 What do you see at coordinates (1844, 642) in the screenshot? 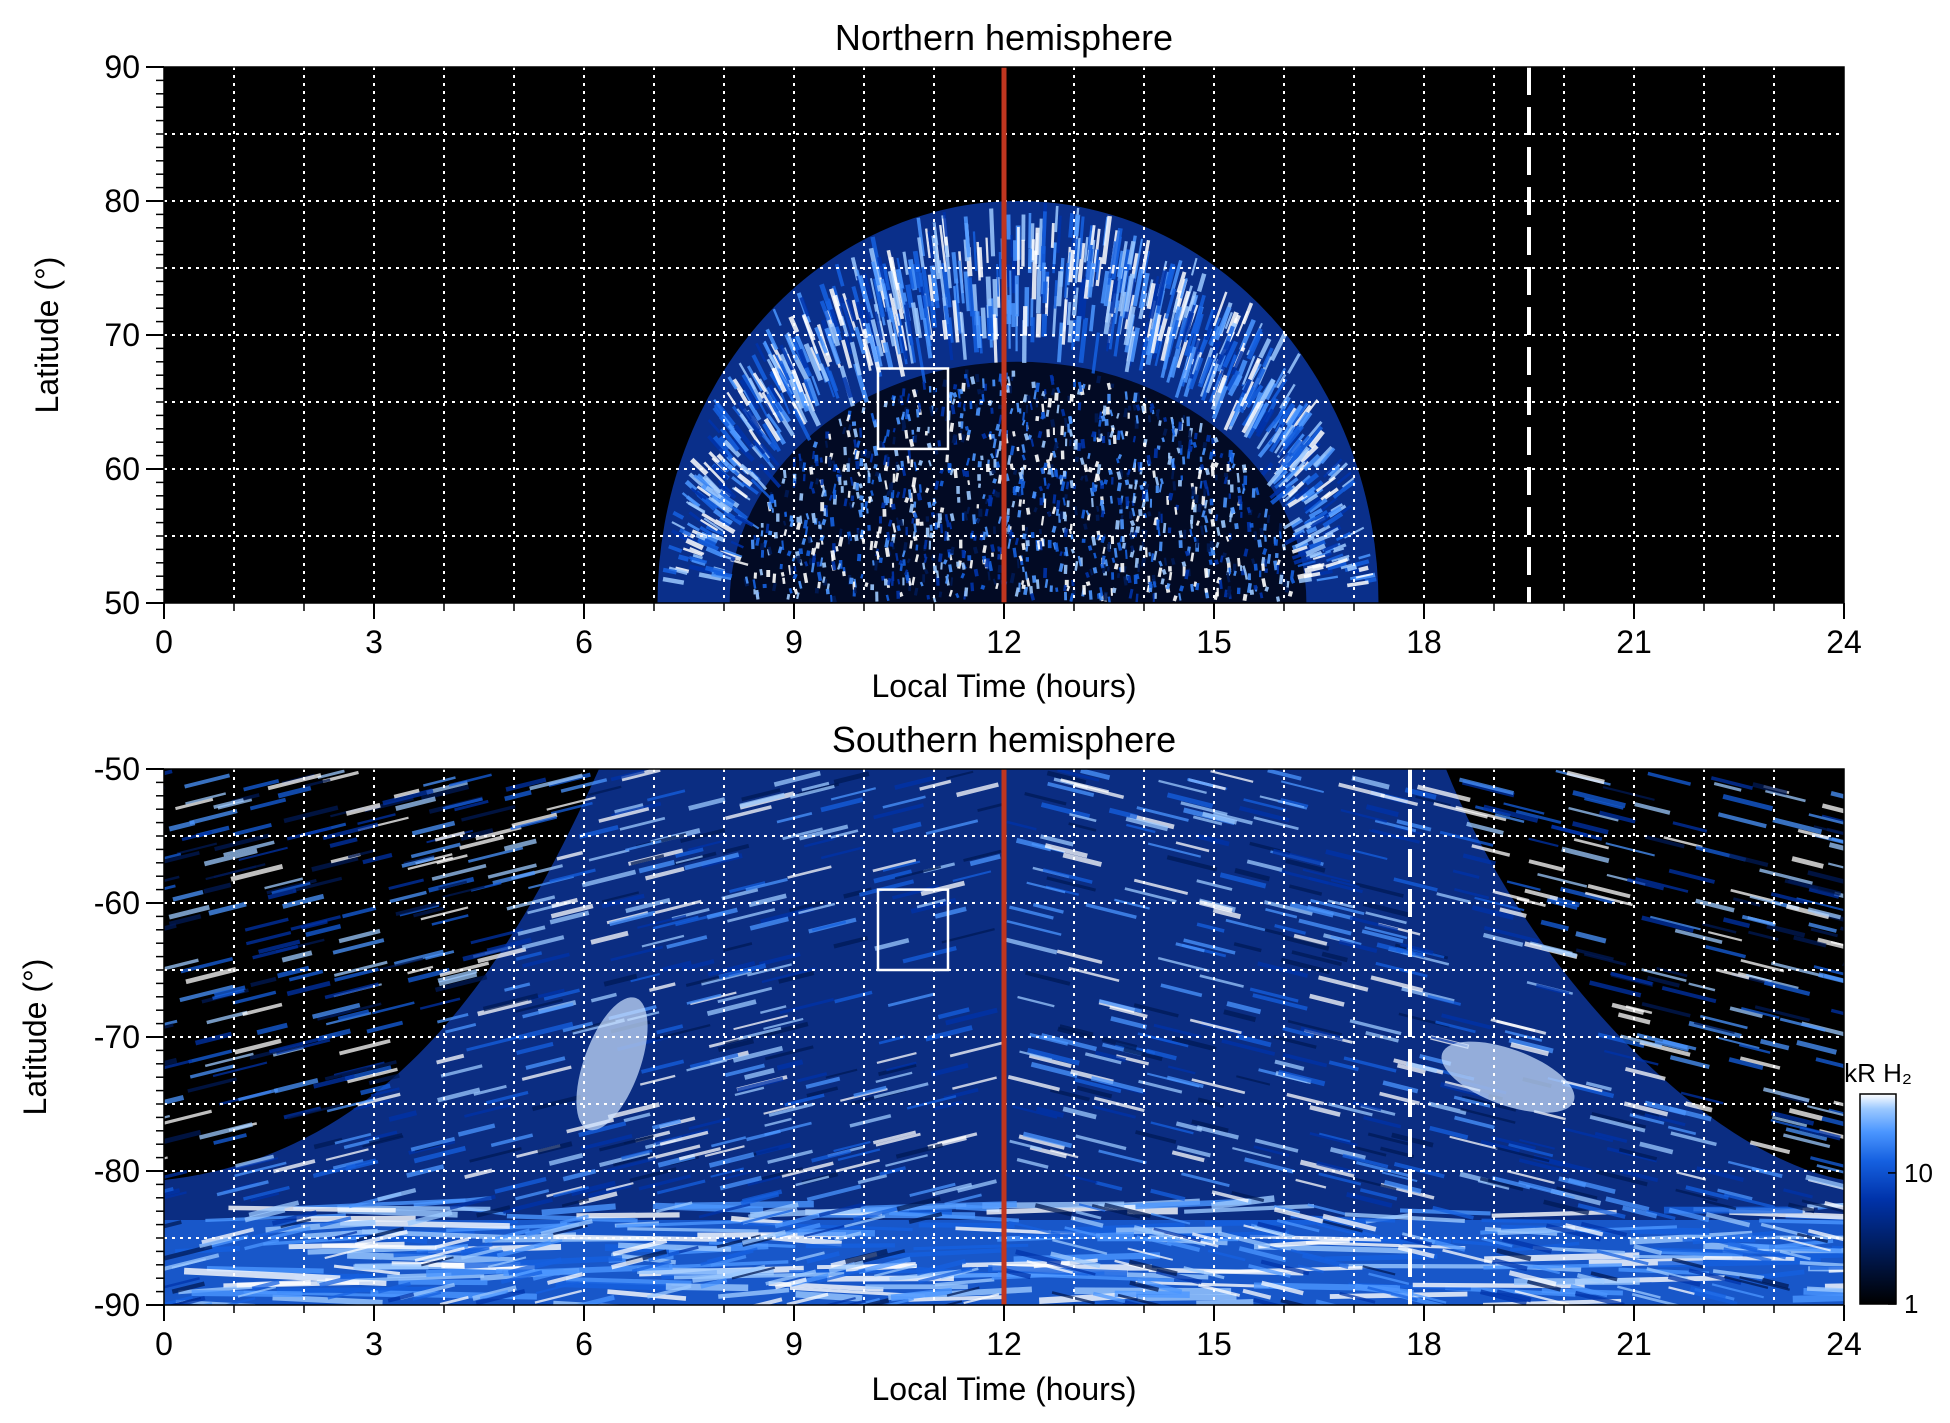
I see `north-x-tick-label: 24` at bounding box center [1844, 642].